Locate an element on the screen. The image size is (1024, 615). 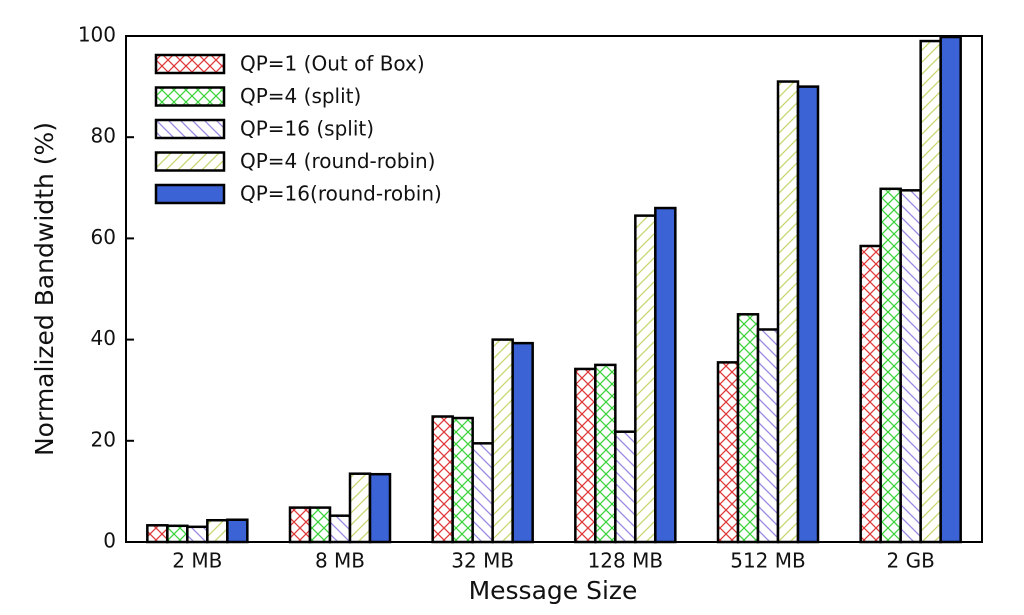
y-tick-label: 20 is located at coordinates (103, 439).